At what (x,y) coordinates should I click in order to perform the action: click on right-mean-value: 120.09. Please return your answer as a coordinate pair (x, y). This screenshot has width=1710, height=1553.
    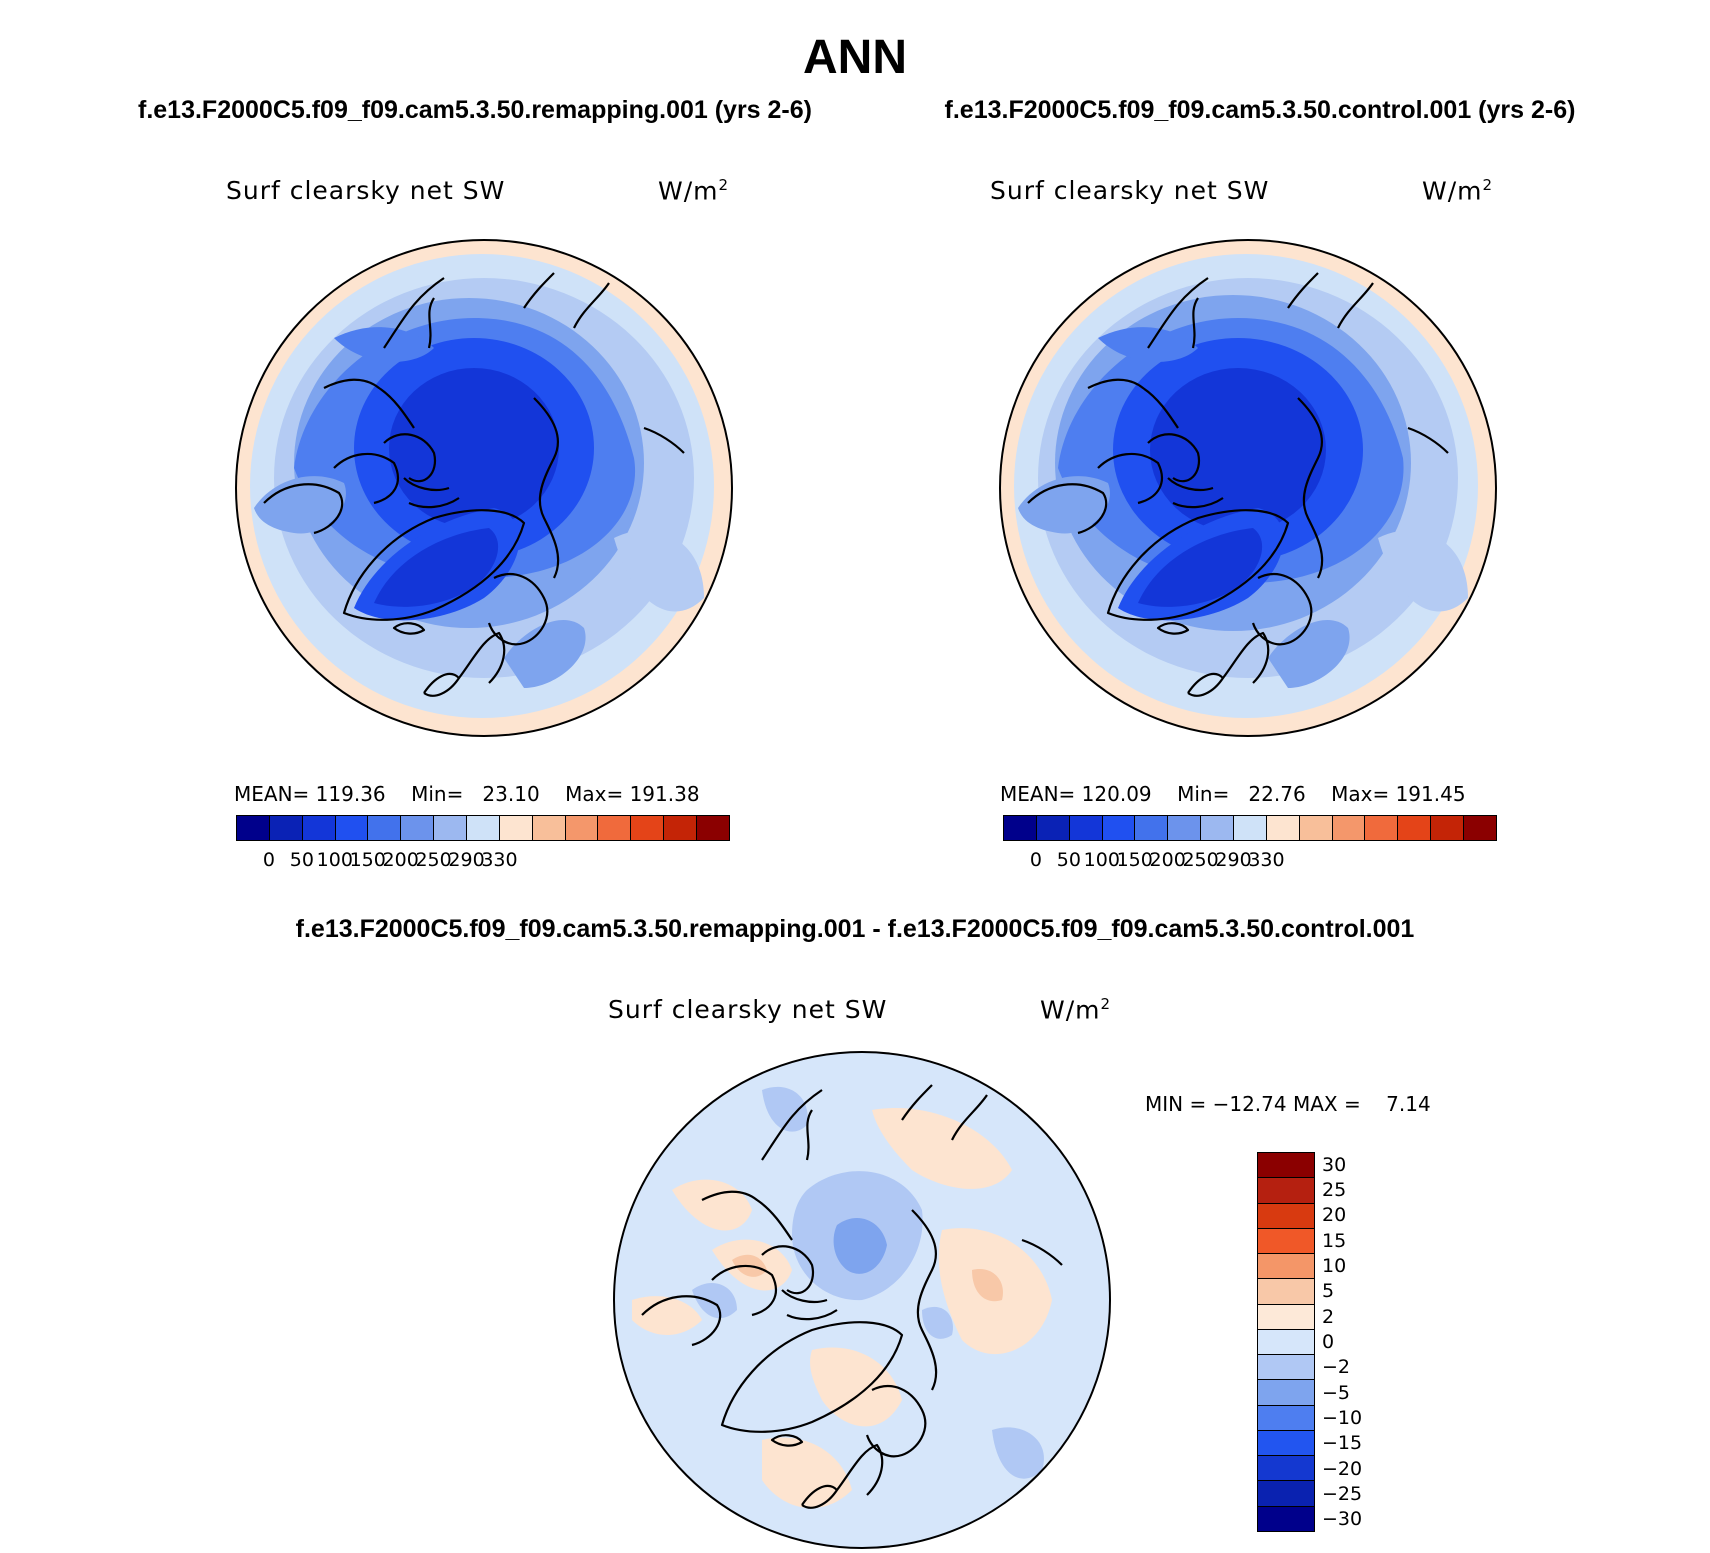
    Looking at the image, I should click on (1116, 794).